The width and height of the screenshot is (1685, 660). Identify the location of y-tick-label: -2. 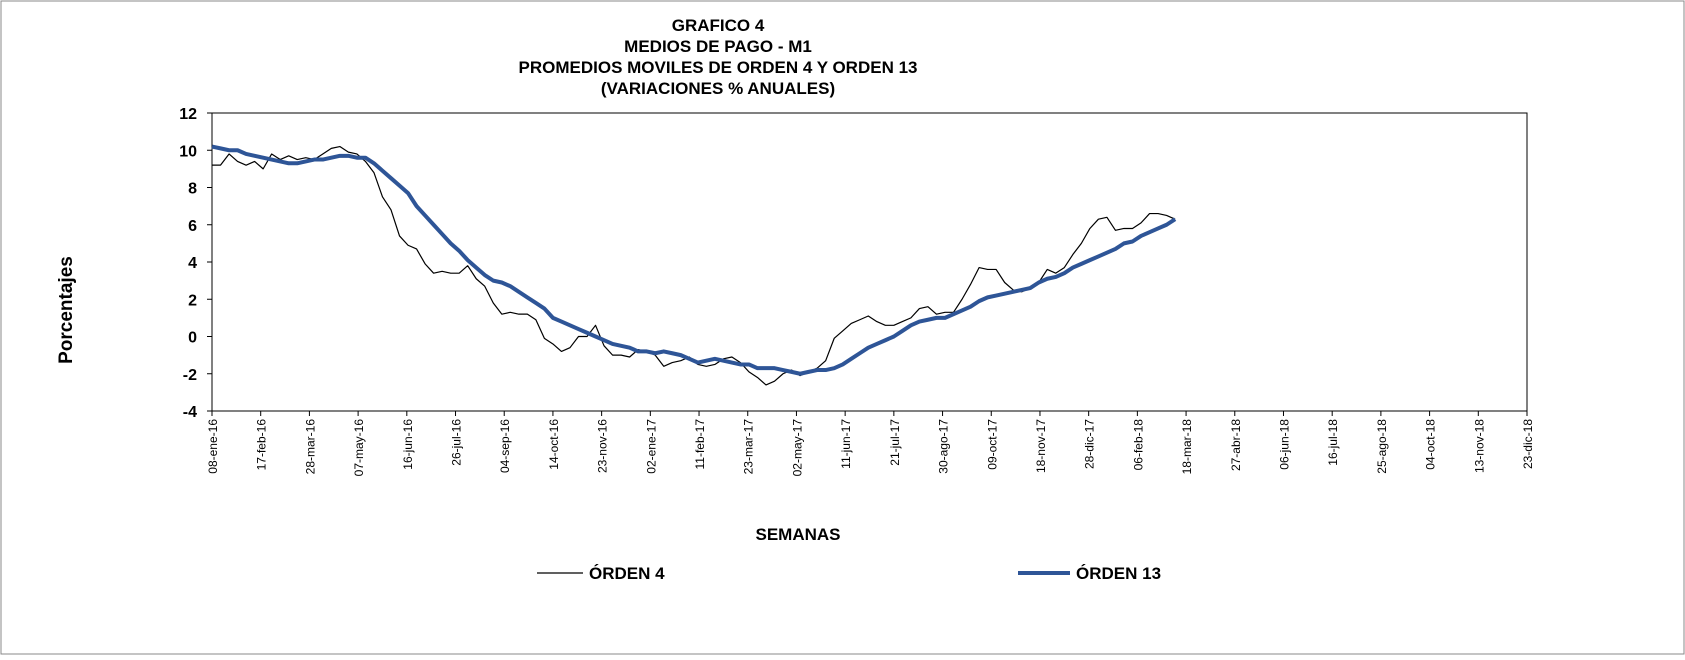
(190, 375).